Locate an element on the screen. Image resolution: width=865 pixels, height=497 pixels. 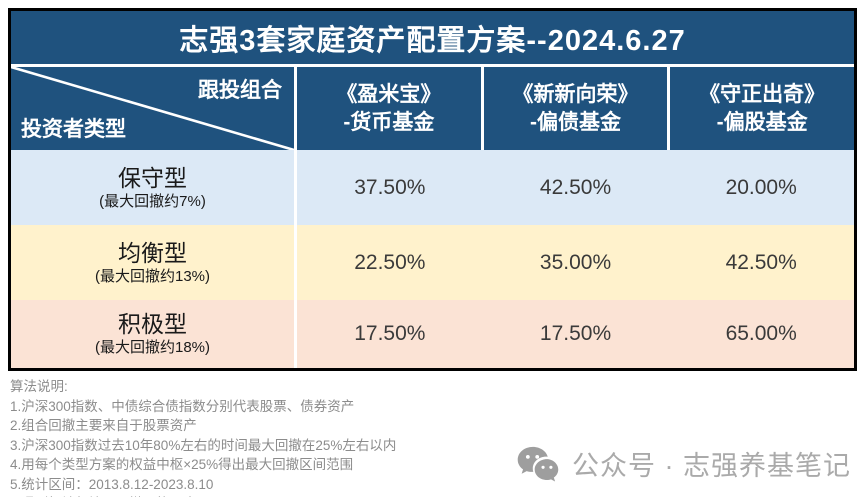
row-type-name: 均衡型 is located at coordinates (152, 252).